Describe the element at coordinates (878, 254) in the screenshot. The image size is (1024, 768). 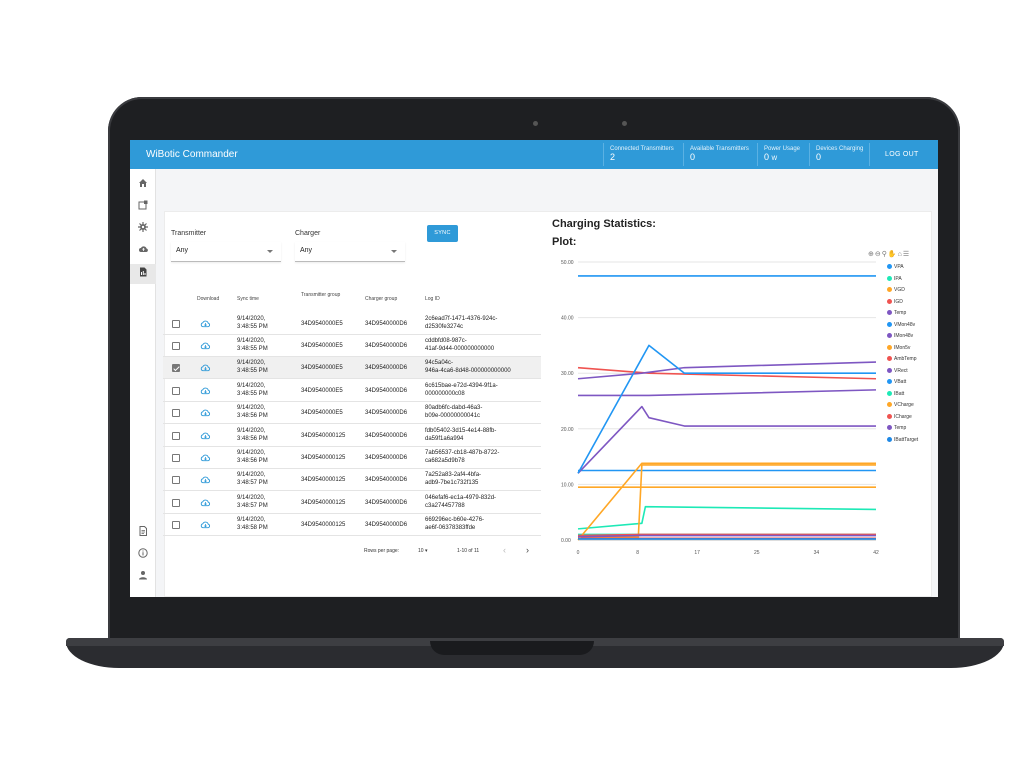
I see `zoom-out-icon: ⊖` at that location.